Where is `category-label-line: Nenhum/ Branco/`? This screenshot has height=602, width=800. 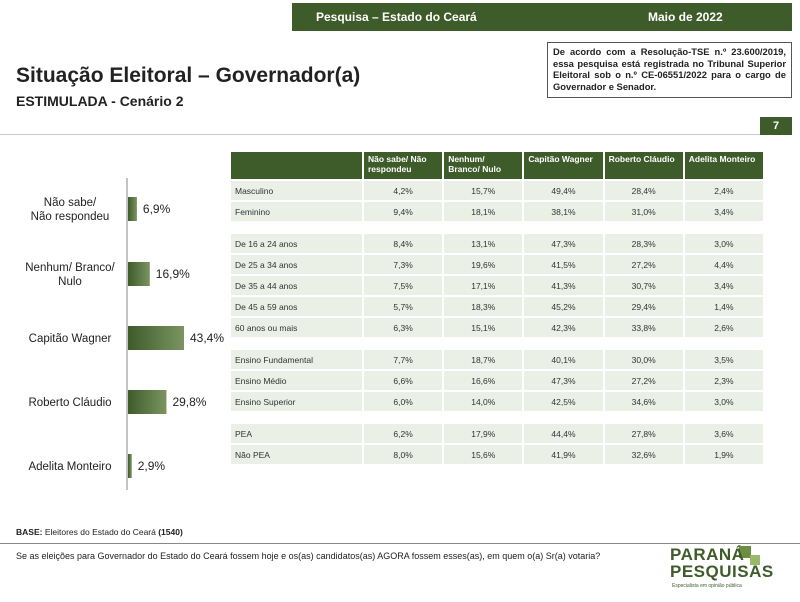 category-label-line: Nenhum/ Branco/ is located at coordinates (70, 268).